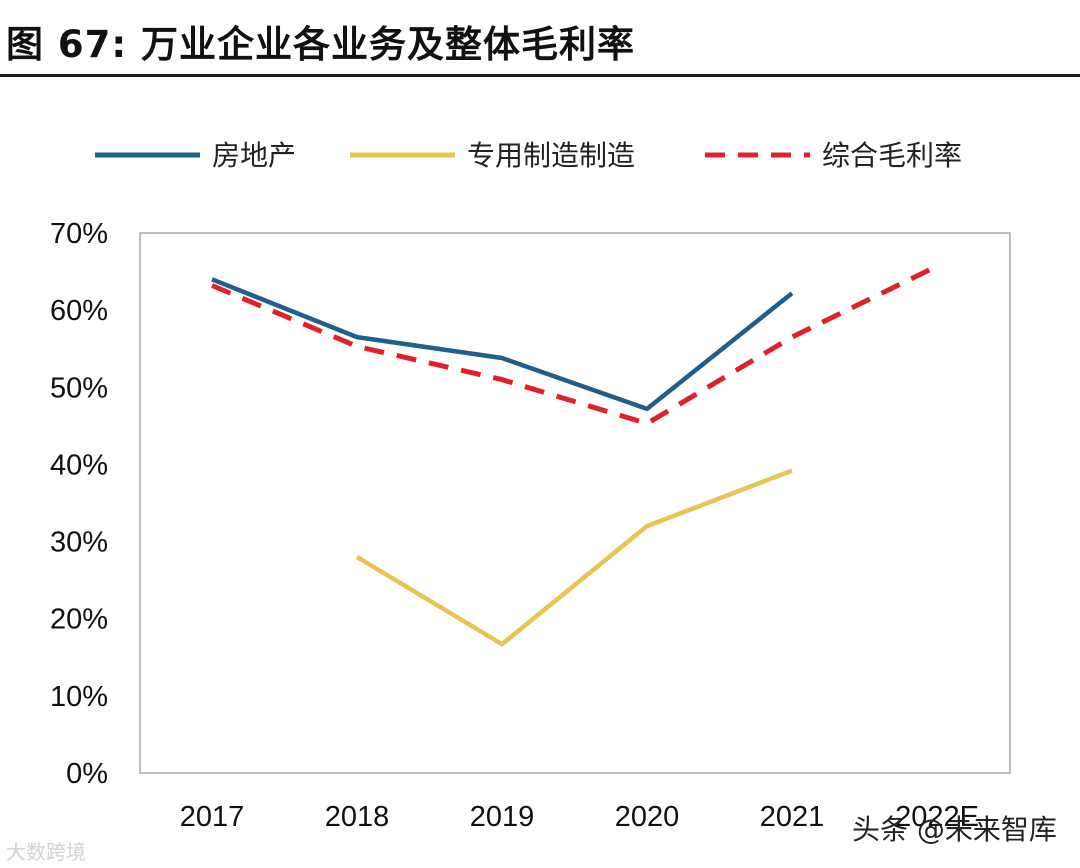  I want to click on x-tick-label: 2017, so click(212, 817).